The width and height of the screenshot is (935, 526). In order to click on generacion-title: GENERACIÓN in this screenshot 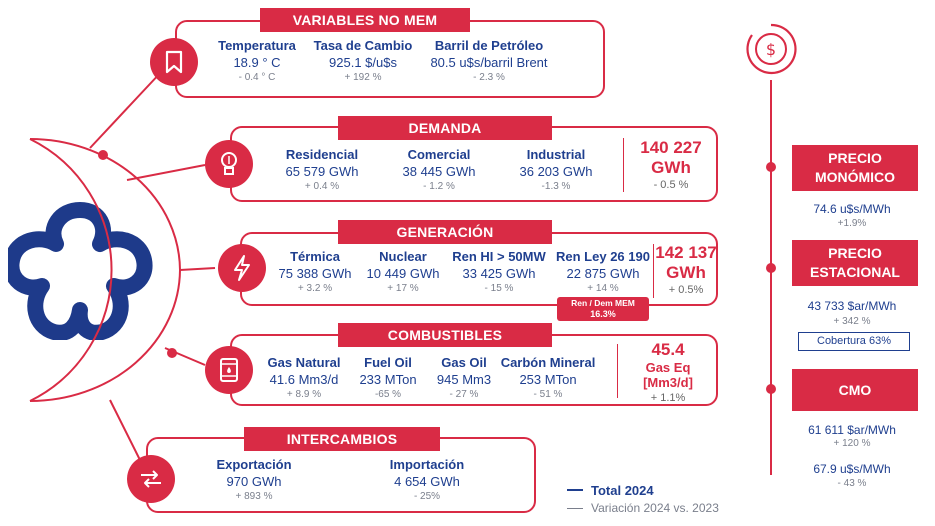, I will do `click(445, 232)`.